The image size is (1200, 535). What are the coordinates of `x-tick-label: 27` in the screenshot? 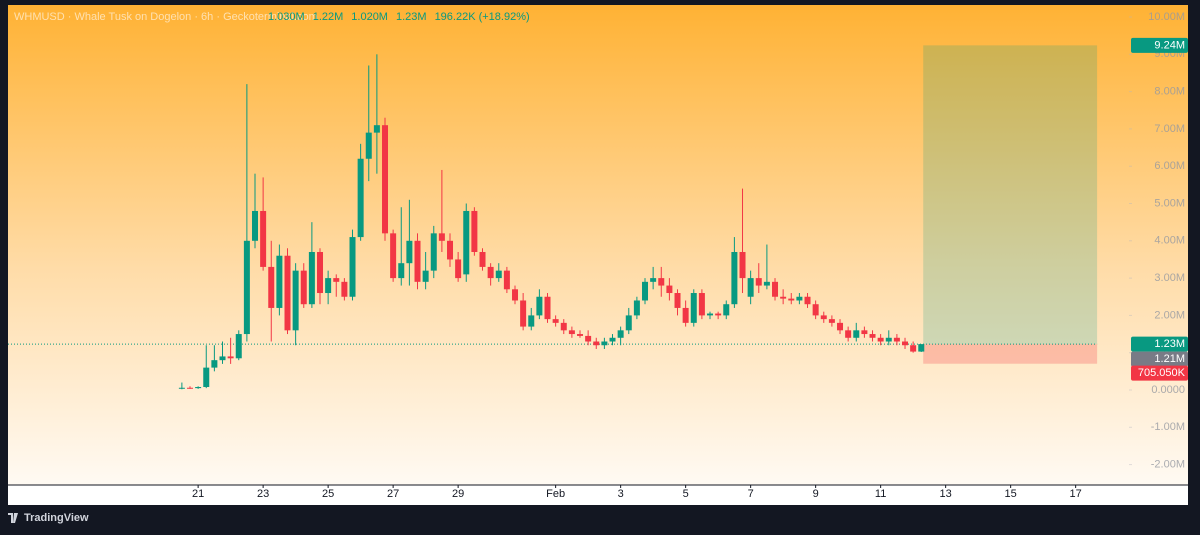 It's located at (393, 494).